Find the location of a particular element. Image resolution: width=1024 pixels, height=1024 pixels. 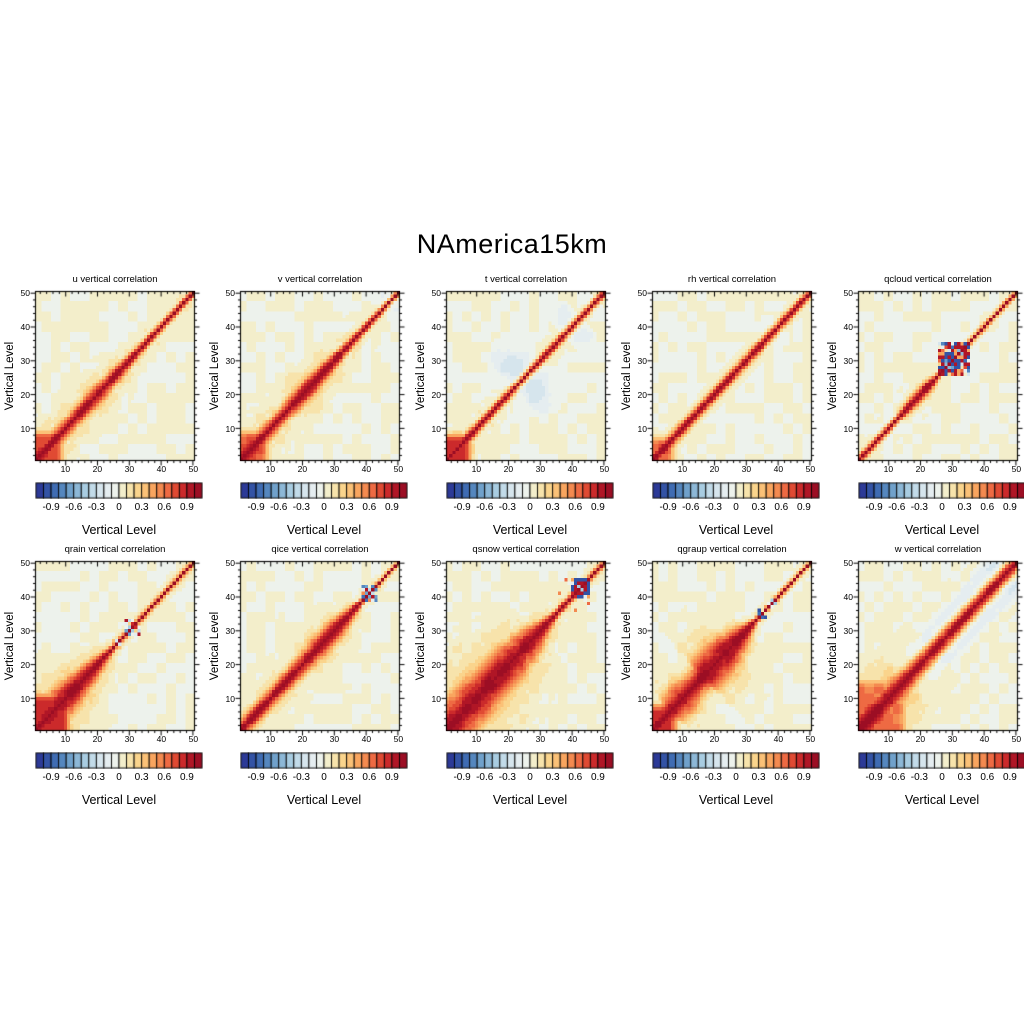

panel-title: qsnow vertical correlation is located at coordinates (526, 549).